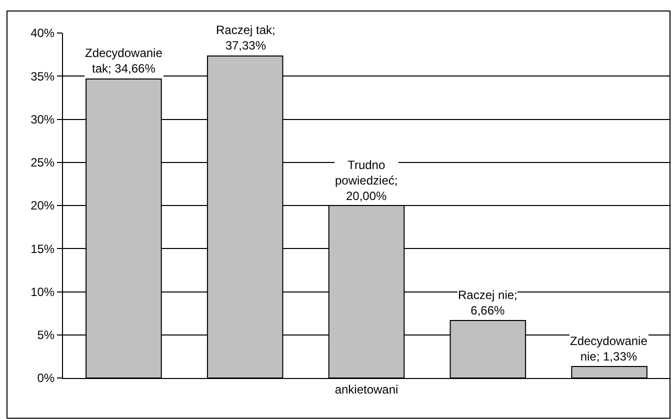 This screenshot has width=671, height=419. Describe the element at coordinates (46, 378) in the screenshot. I see `y-tick-label: 0%` at that location.